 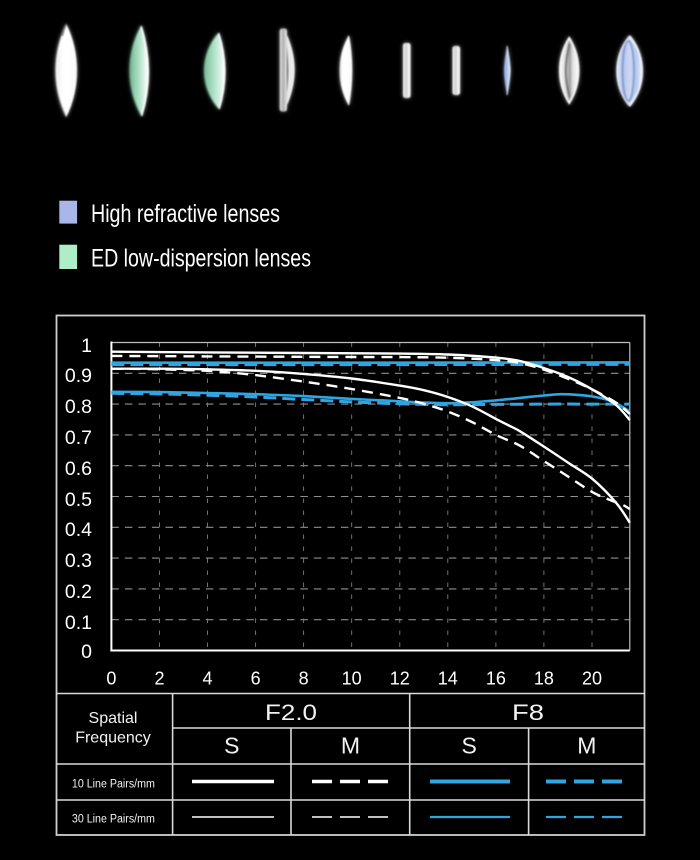 I want to click on svg-text: 0.2, so click(x=78, y=592).